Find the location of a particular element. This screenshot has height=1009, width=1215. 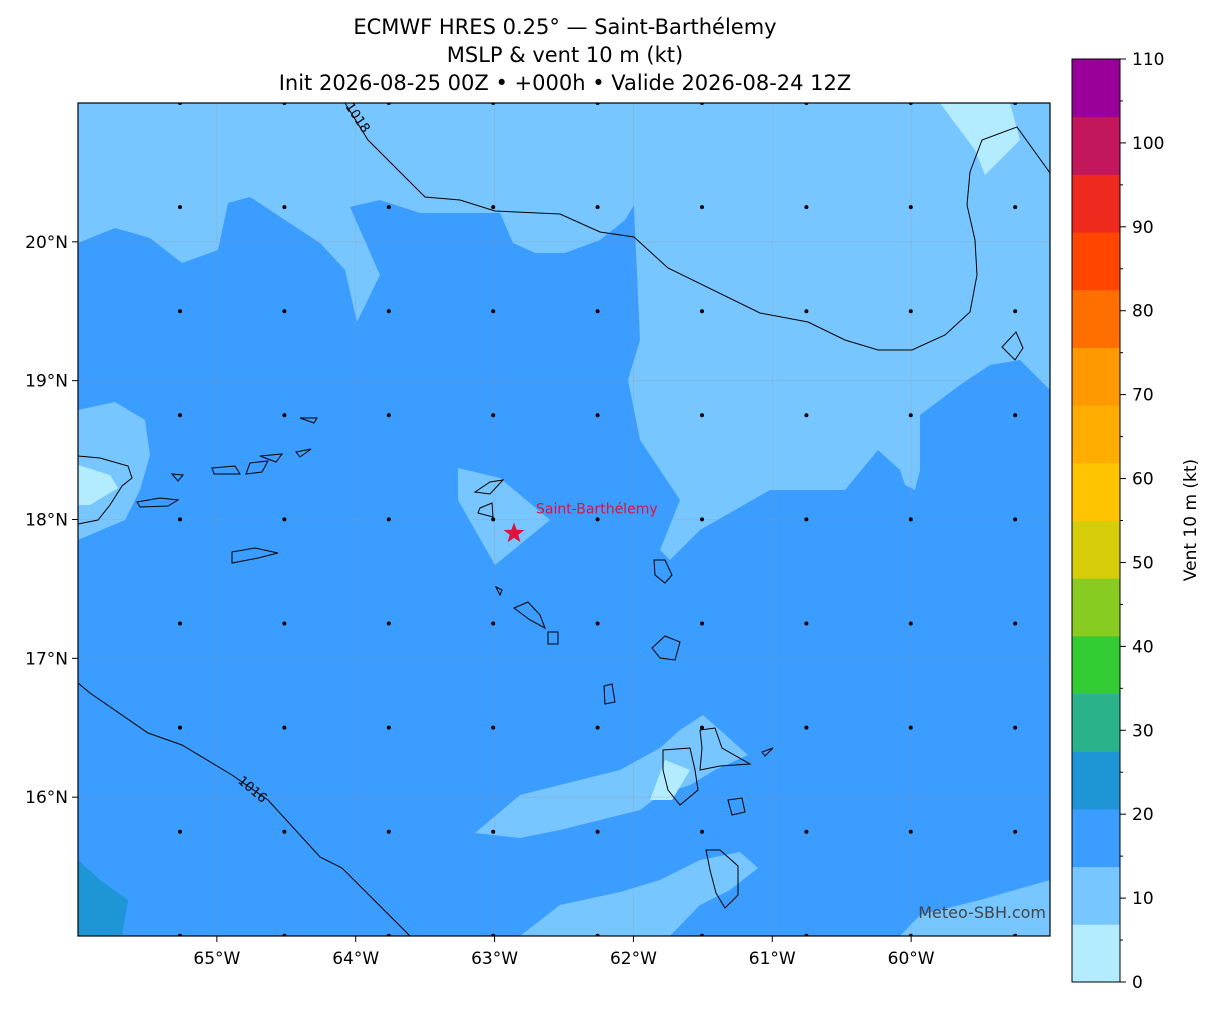

colorbar-tick-label: 90 is located at coordinates (1143, 228).